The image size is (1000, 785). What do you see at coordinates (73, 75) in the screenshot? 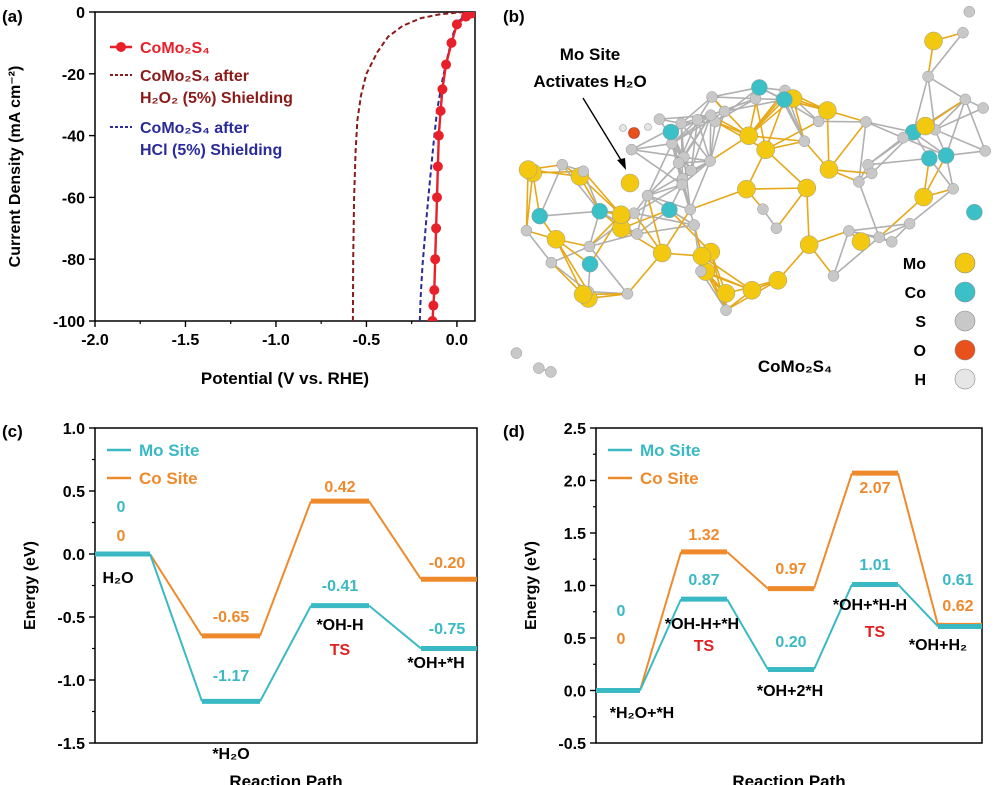
I see `y-tick-label: -20` at bounding box center [73, 75].